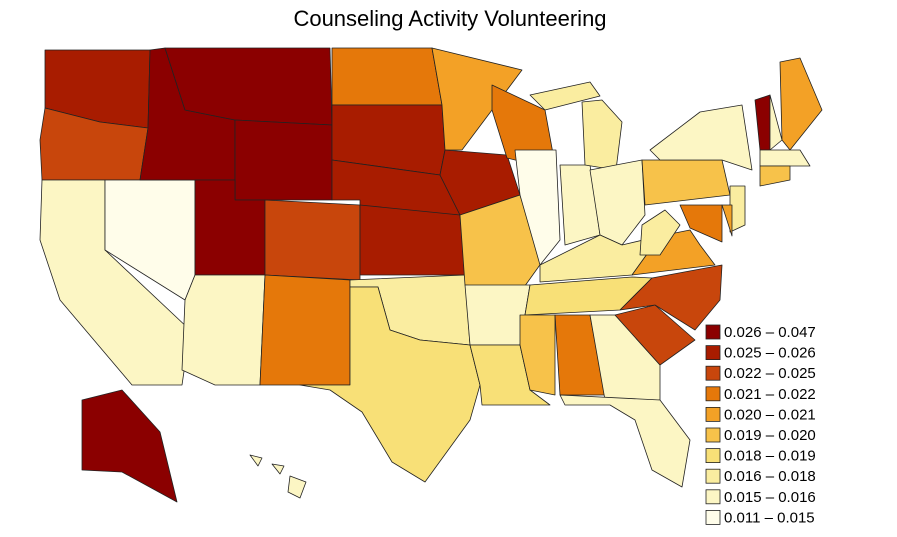 The width and height of the screenshot is (897, 537). What do you see at coordinates (770, 373) in the screenshot?
I see `legend-label: 0.022 – 0.025` at bounding box center [770, 373].